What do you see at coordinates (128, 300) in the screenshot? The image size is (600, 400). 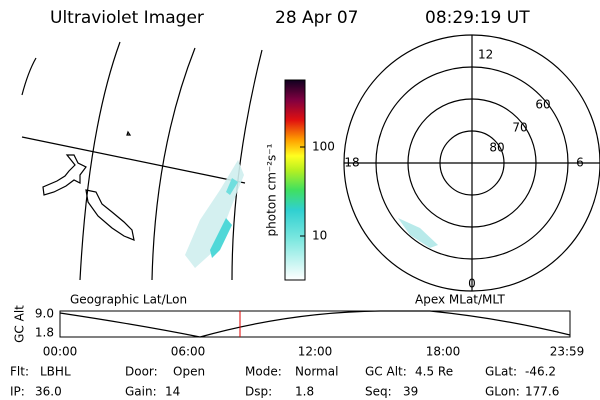 I see `timeline-label: Geographic Lat/Lon` at bounding box center [128, 300].